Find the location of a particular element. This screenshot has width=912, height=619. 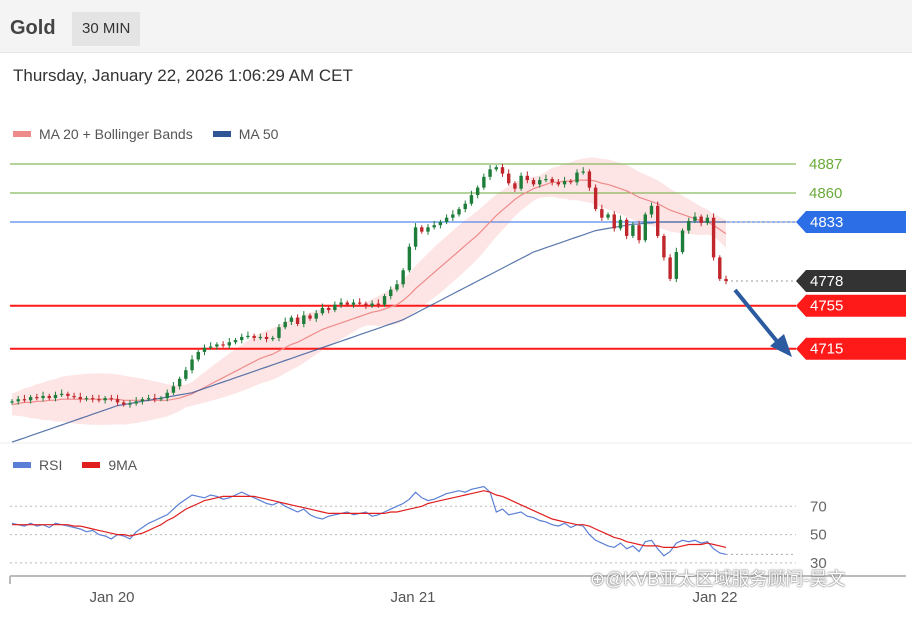

level-label-4778: 4778 is located at coordinates (826, 281).